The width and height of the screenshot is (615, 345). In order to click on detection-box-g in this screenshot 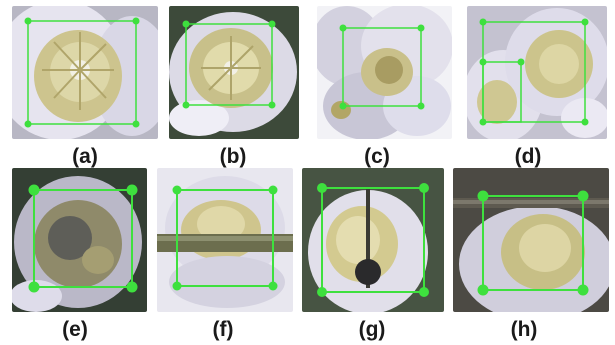, I will do `click(373, 240)`.